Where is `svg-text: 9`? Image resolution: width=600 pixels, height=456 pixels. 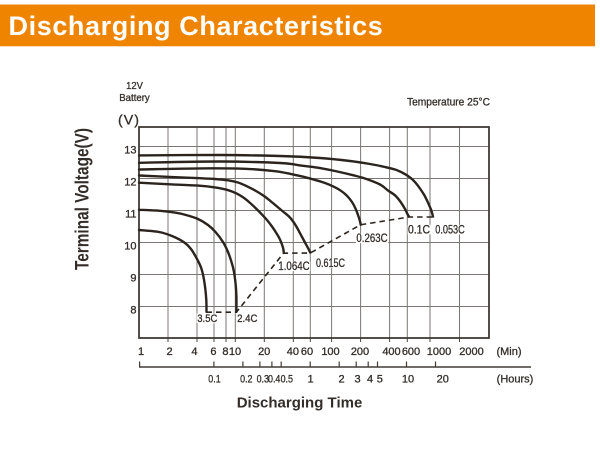
svg-text: 9 is located at coordinates (133, 278).